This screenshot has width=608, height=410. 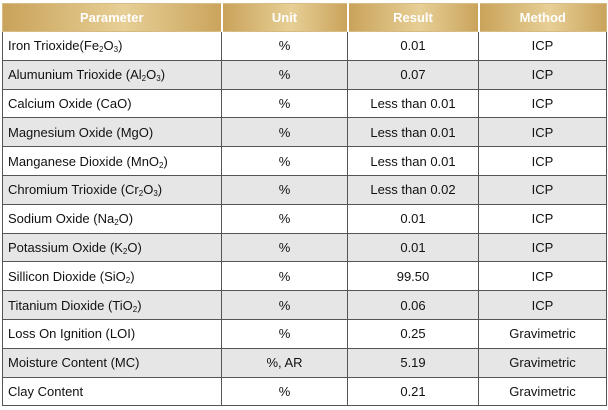 I want to click on parameter-name: Chromium Trioxide, so click(x=64, y=190).